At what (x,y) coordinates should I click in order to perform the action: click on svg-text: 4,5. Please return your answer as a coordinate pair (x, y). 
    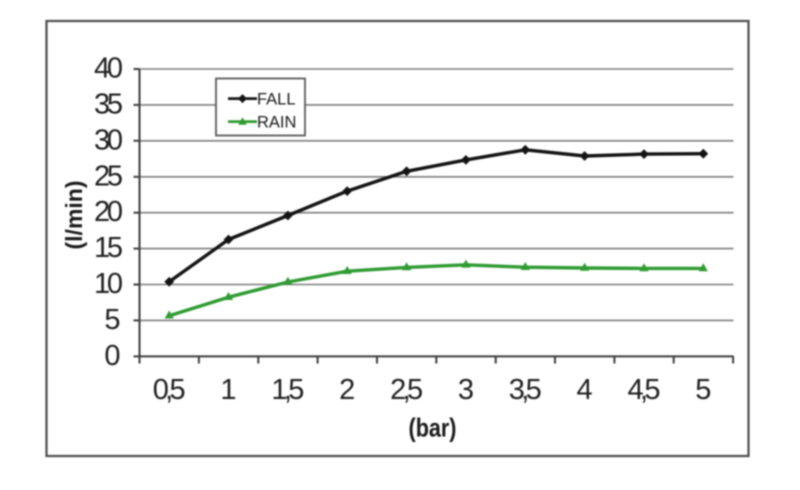
    Looking at the image, I should click on (644, 390).